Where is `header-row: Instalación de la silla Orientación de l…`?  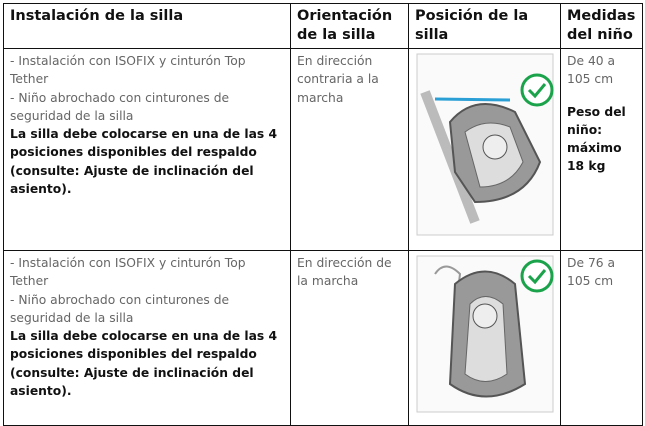 header-row: Instalación de la silla Orientación de l… is located at coordinates (323, 26).